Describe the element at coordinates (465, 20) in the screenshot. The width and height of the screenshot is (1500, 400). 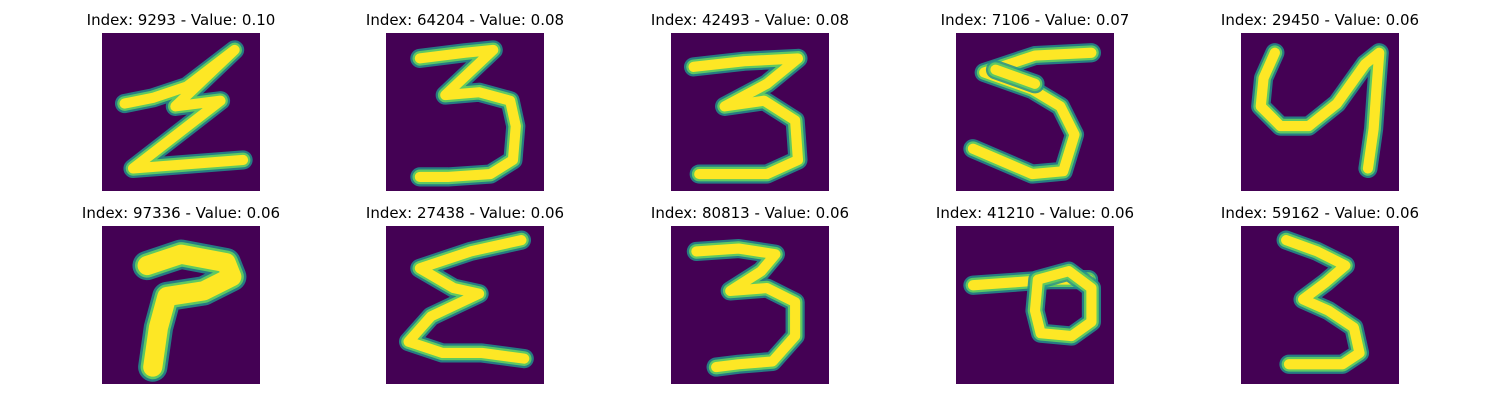
I see `panel-title: Index: 64204 - Value: 0.08` at that location.